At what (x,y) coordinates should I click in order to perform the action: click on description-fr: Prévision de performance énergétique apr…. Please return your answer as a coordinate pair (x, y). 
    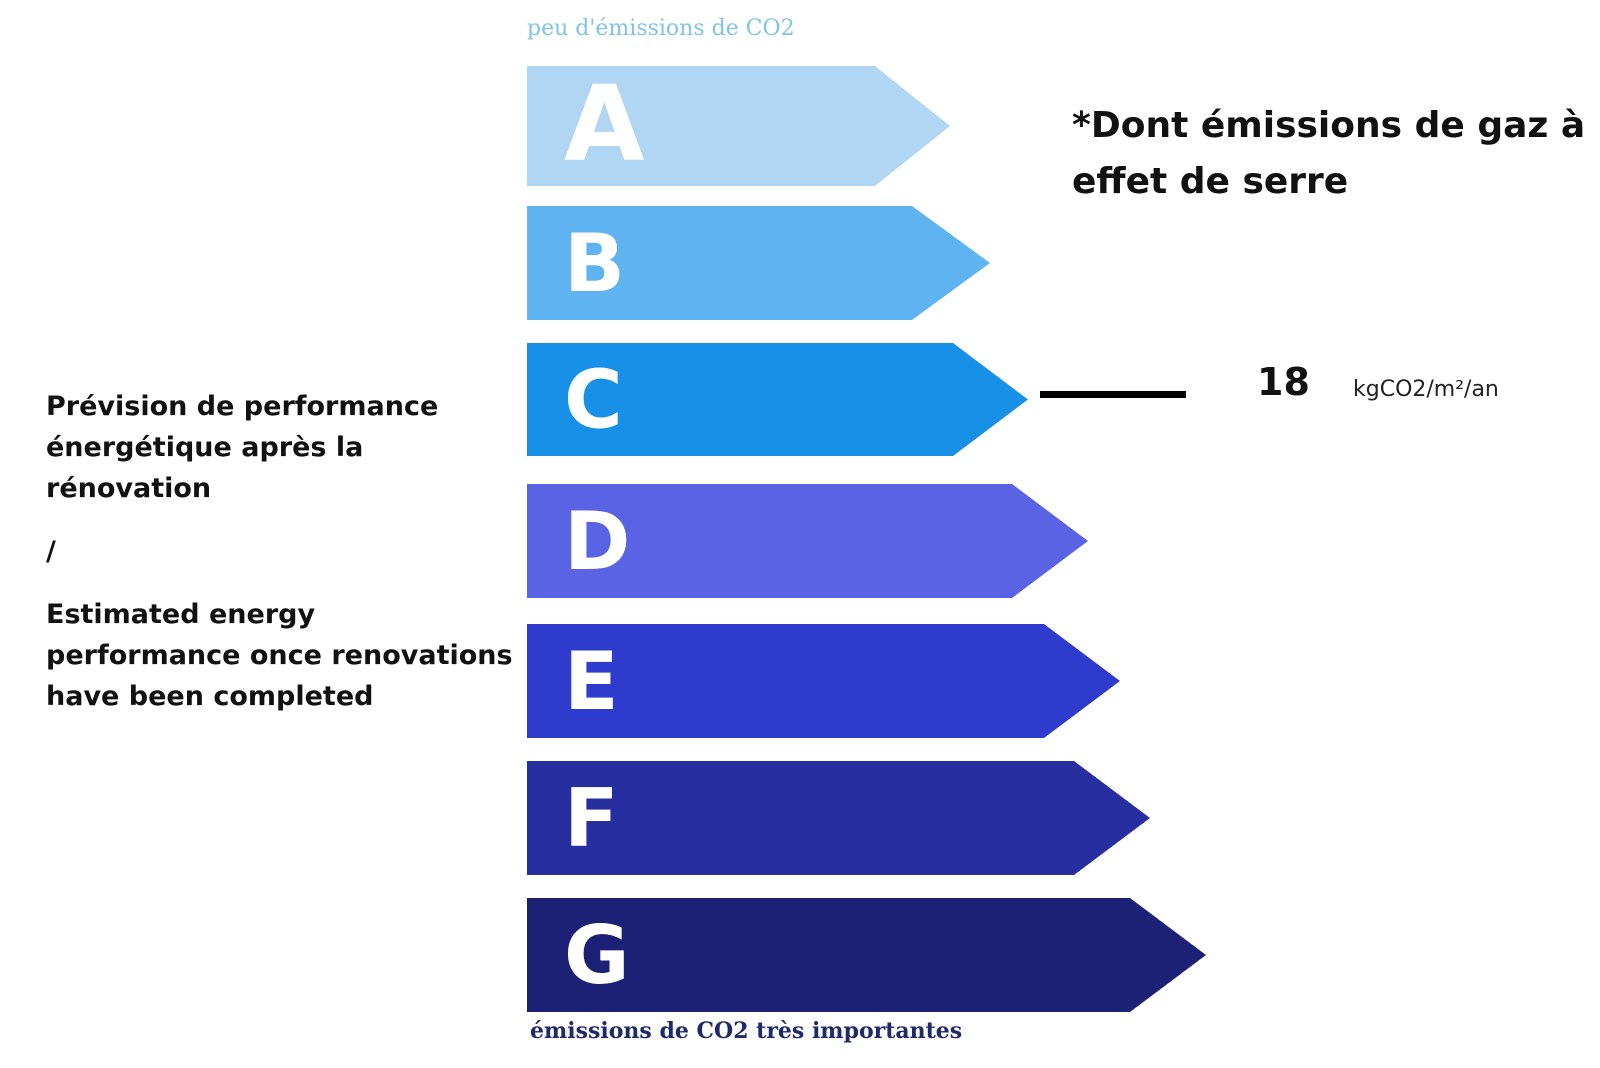
    Looking at the image, I should click on (242, 447).